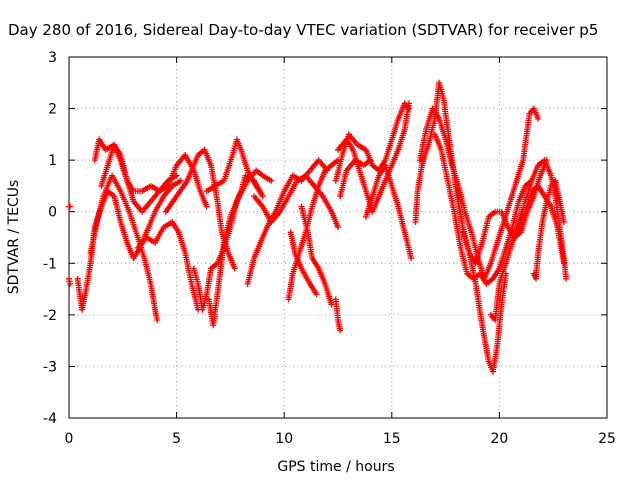 The height and width of the screenshot is (480, 640). What do you see at coordinates (69, 439) in the screenshot?
I see `x-tick-label: 0` at bounding box center [69, 439].